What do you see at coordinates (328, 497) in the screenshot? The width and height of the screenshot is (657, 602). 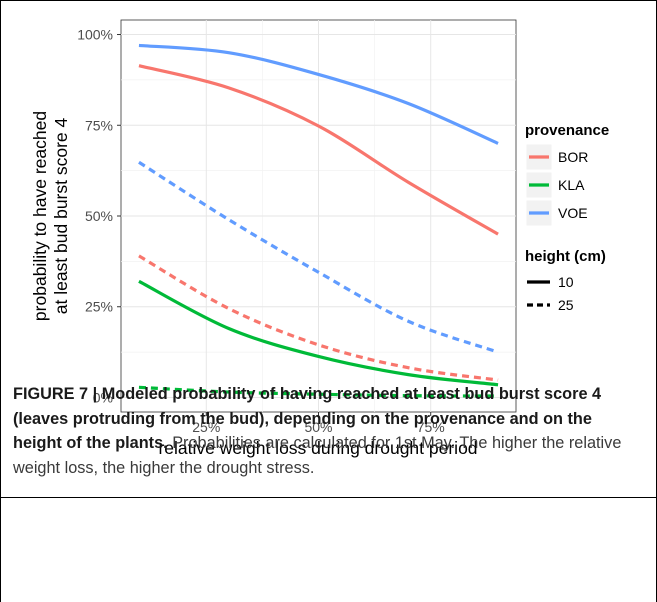 I see `figure-bottom-rule` at bounding box center [328, 497].